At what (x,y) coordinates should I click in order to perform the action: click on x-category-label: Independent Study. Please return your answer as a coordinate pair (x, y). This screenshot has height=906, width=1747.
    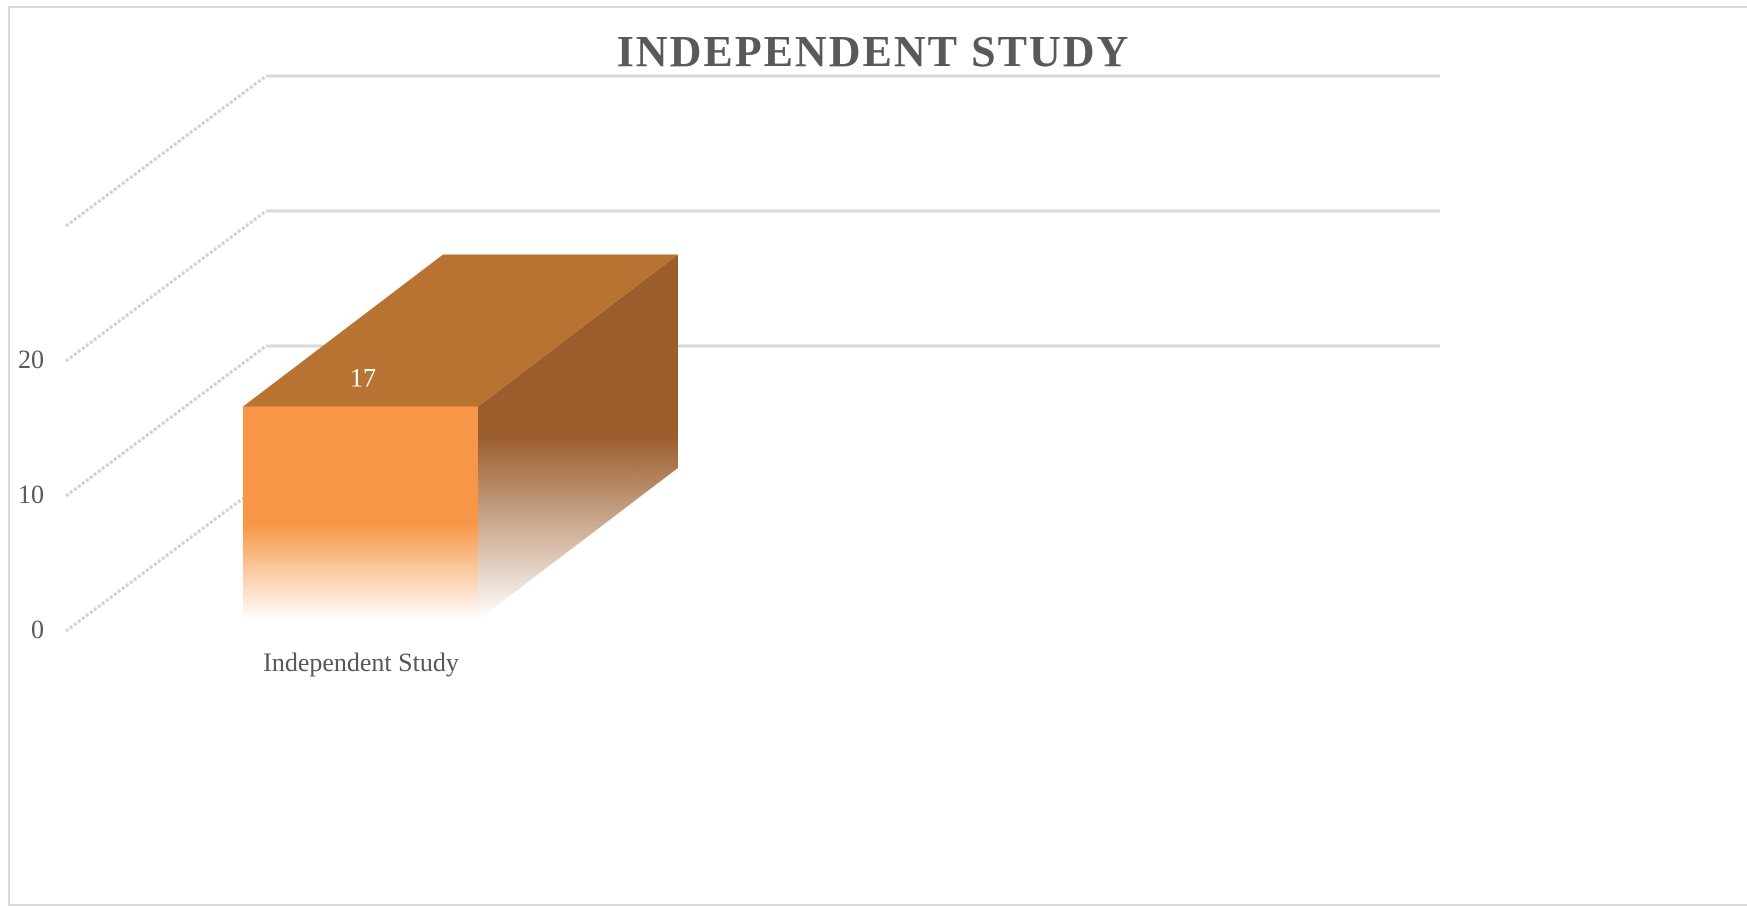
    Looking at the image, I should click on (361, 662).